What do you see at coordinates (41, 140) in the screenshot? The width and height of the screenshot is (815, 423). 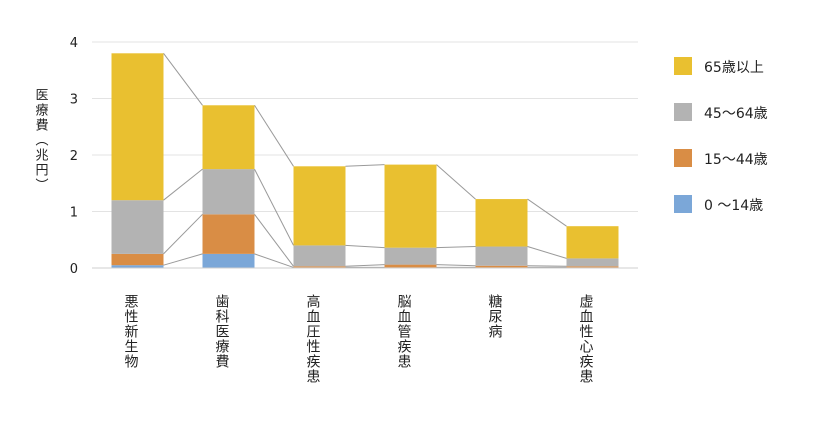 I see `y-axis-label: 医療費（兆円）` at bounding box center [41, 140].